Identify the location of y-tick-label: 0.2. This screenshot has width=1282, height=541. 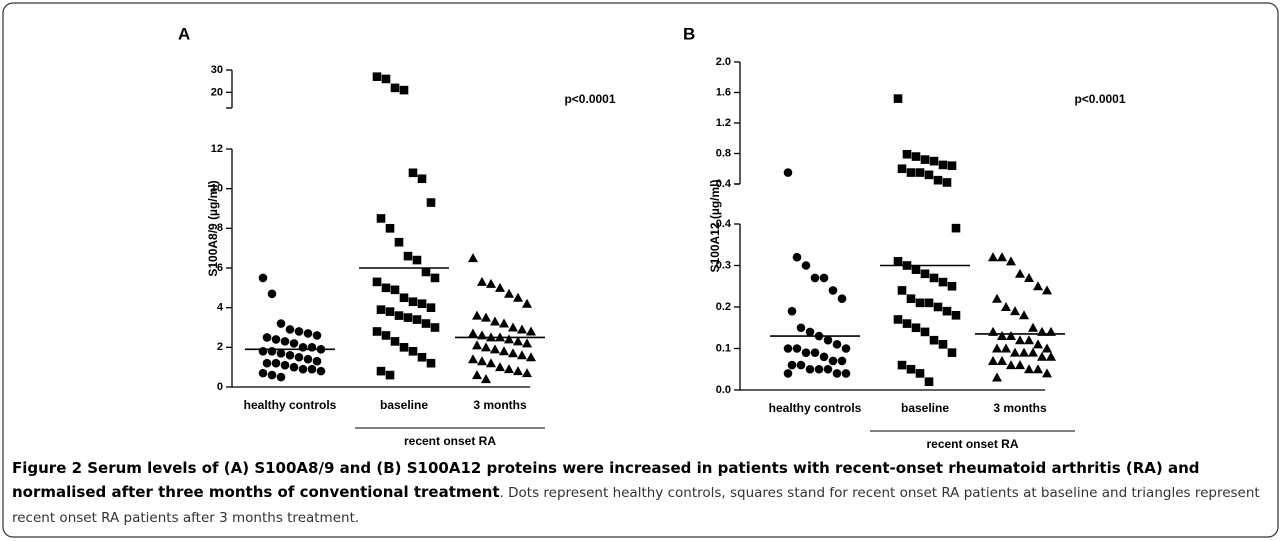
(723, 307).